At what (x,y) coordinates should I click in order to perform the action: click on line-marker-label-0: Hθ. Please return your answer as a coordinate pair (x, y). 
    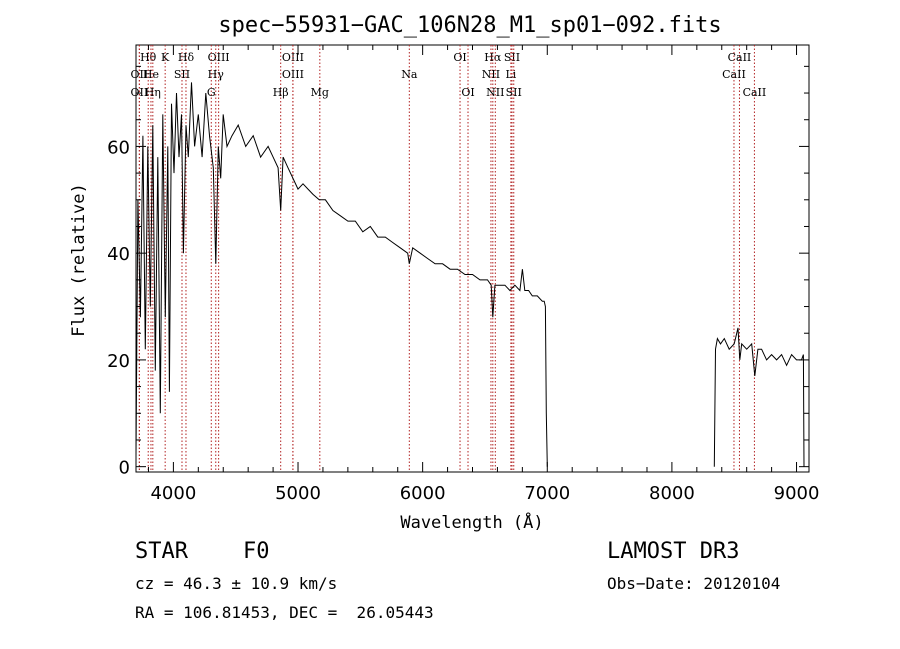
    Looking at the image, I should click on (148, 57).